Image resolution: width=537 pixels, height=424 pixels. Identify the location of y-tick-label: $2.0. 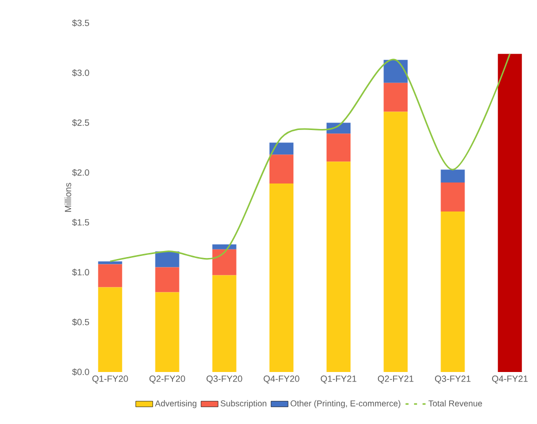
(81, 172).